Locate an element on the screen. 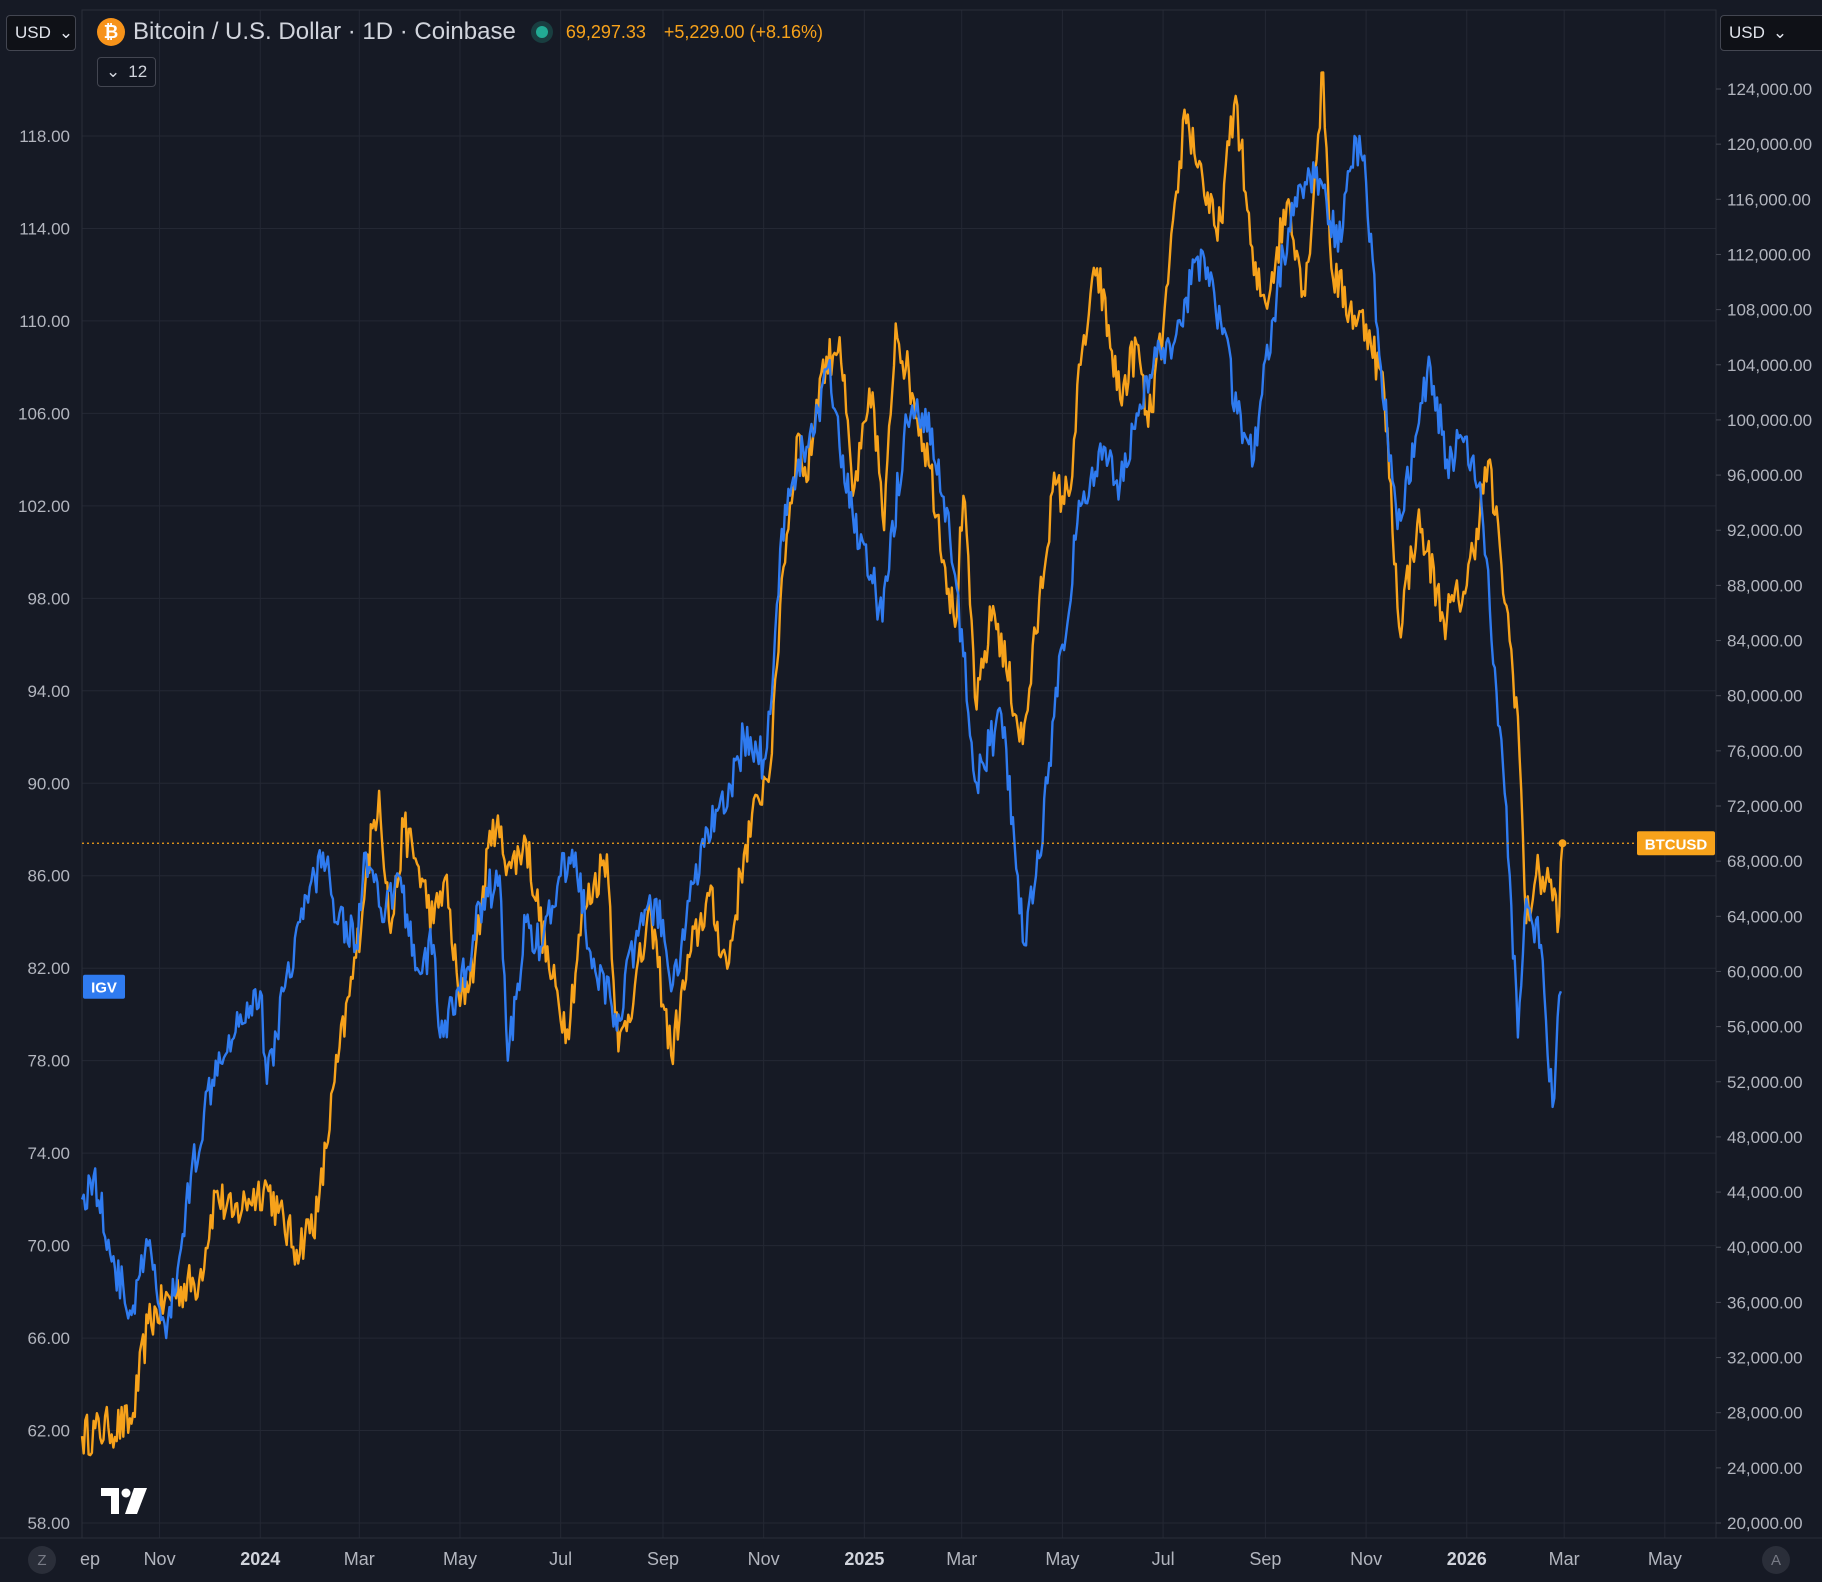 The image size is (1822, 1582). right-axis-tick: 88,000.00 is located at coordinates (1765, 585).